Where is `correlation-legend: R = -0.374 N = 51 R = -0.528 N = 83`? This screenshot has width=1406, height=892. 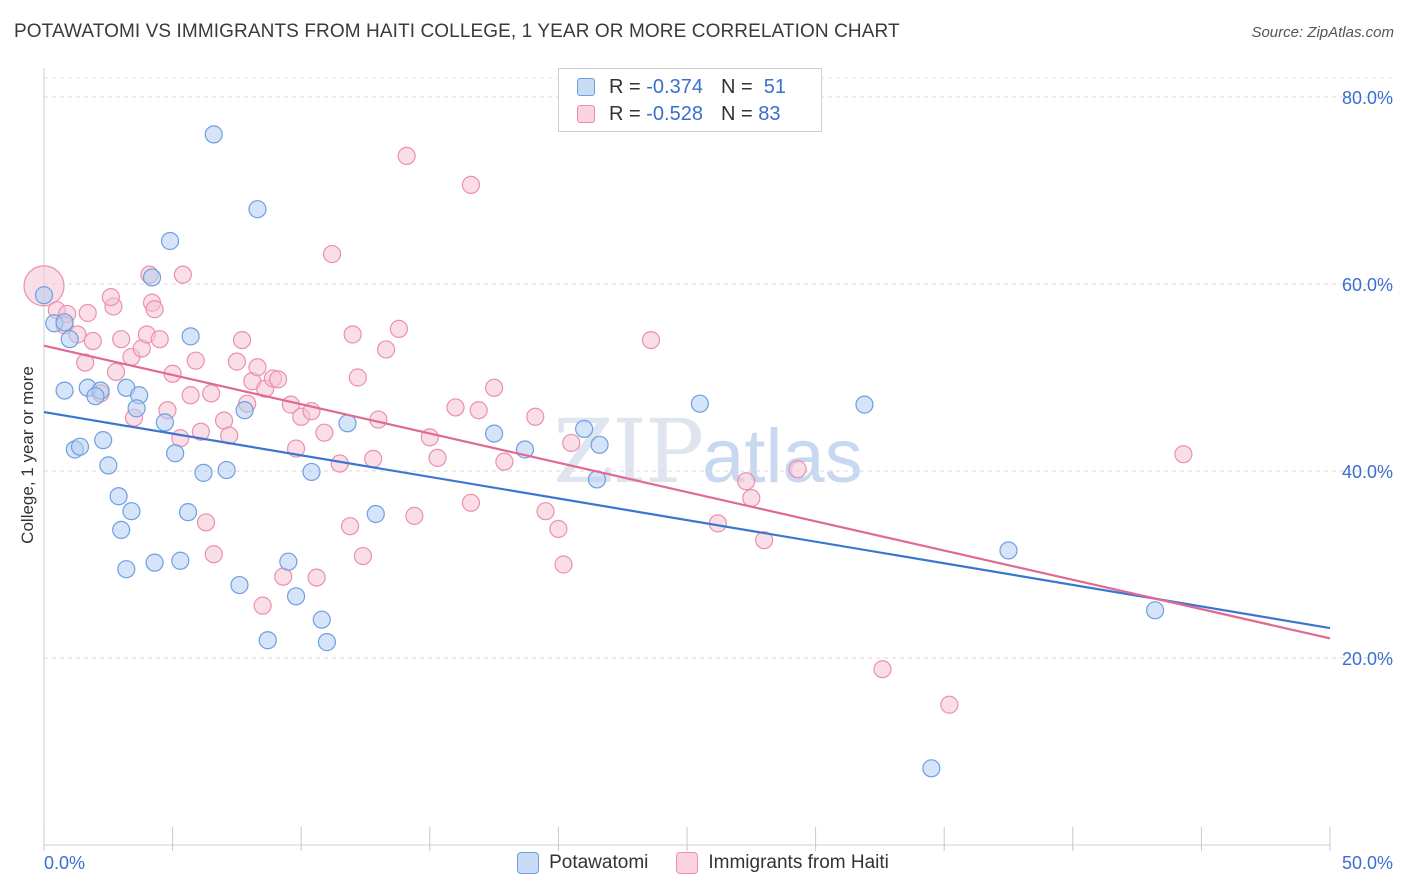
correlation-legend: R = -0.374 N = 51 R = -0.528 N = 83 is located at coordinates (690, 100).